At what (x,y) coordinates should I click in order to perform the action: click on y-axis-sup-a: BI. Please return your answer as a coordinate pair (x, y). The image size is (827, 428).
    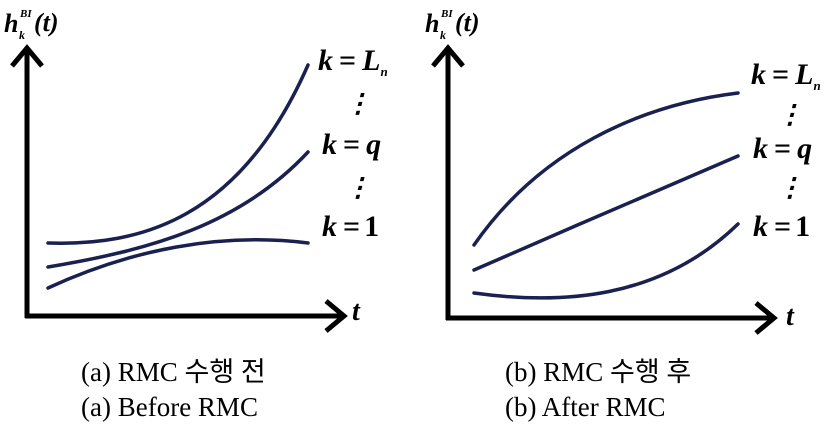
    Looking at the image, I should click on (25, 14).